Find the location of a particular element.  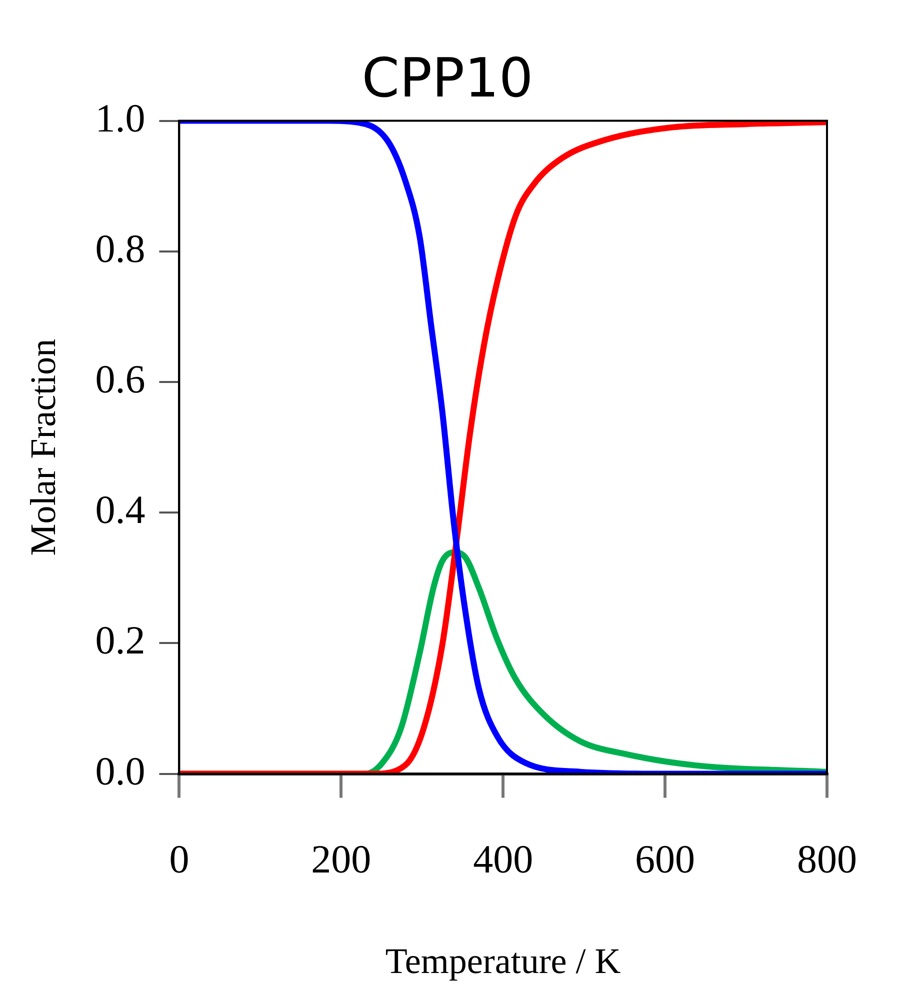

y-tick-label: 1.0 is located at coordinates (120, 117).